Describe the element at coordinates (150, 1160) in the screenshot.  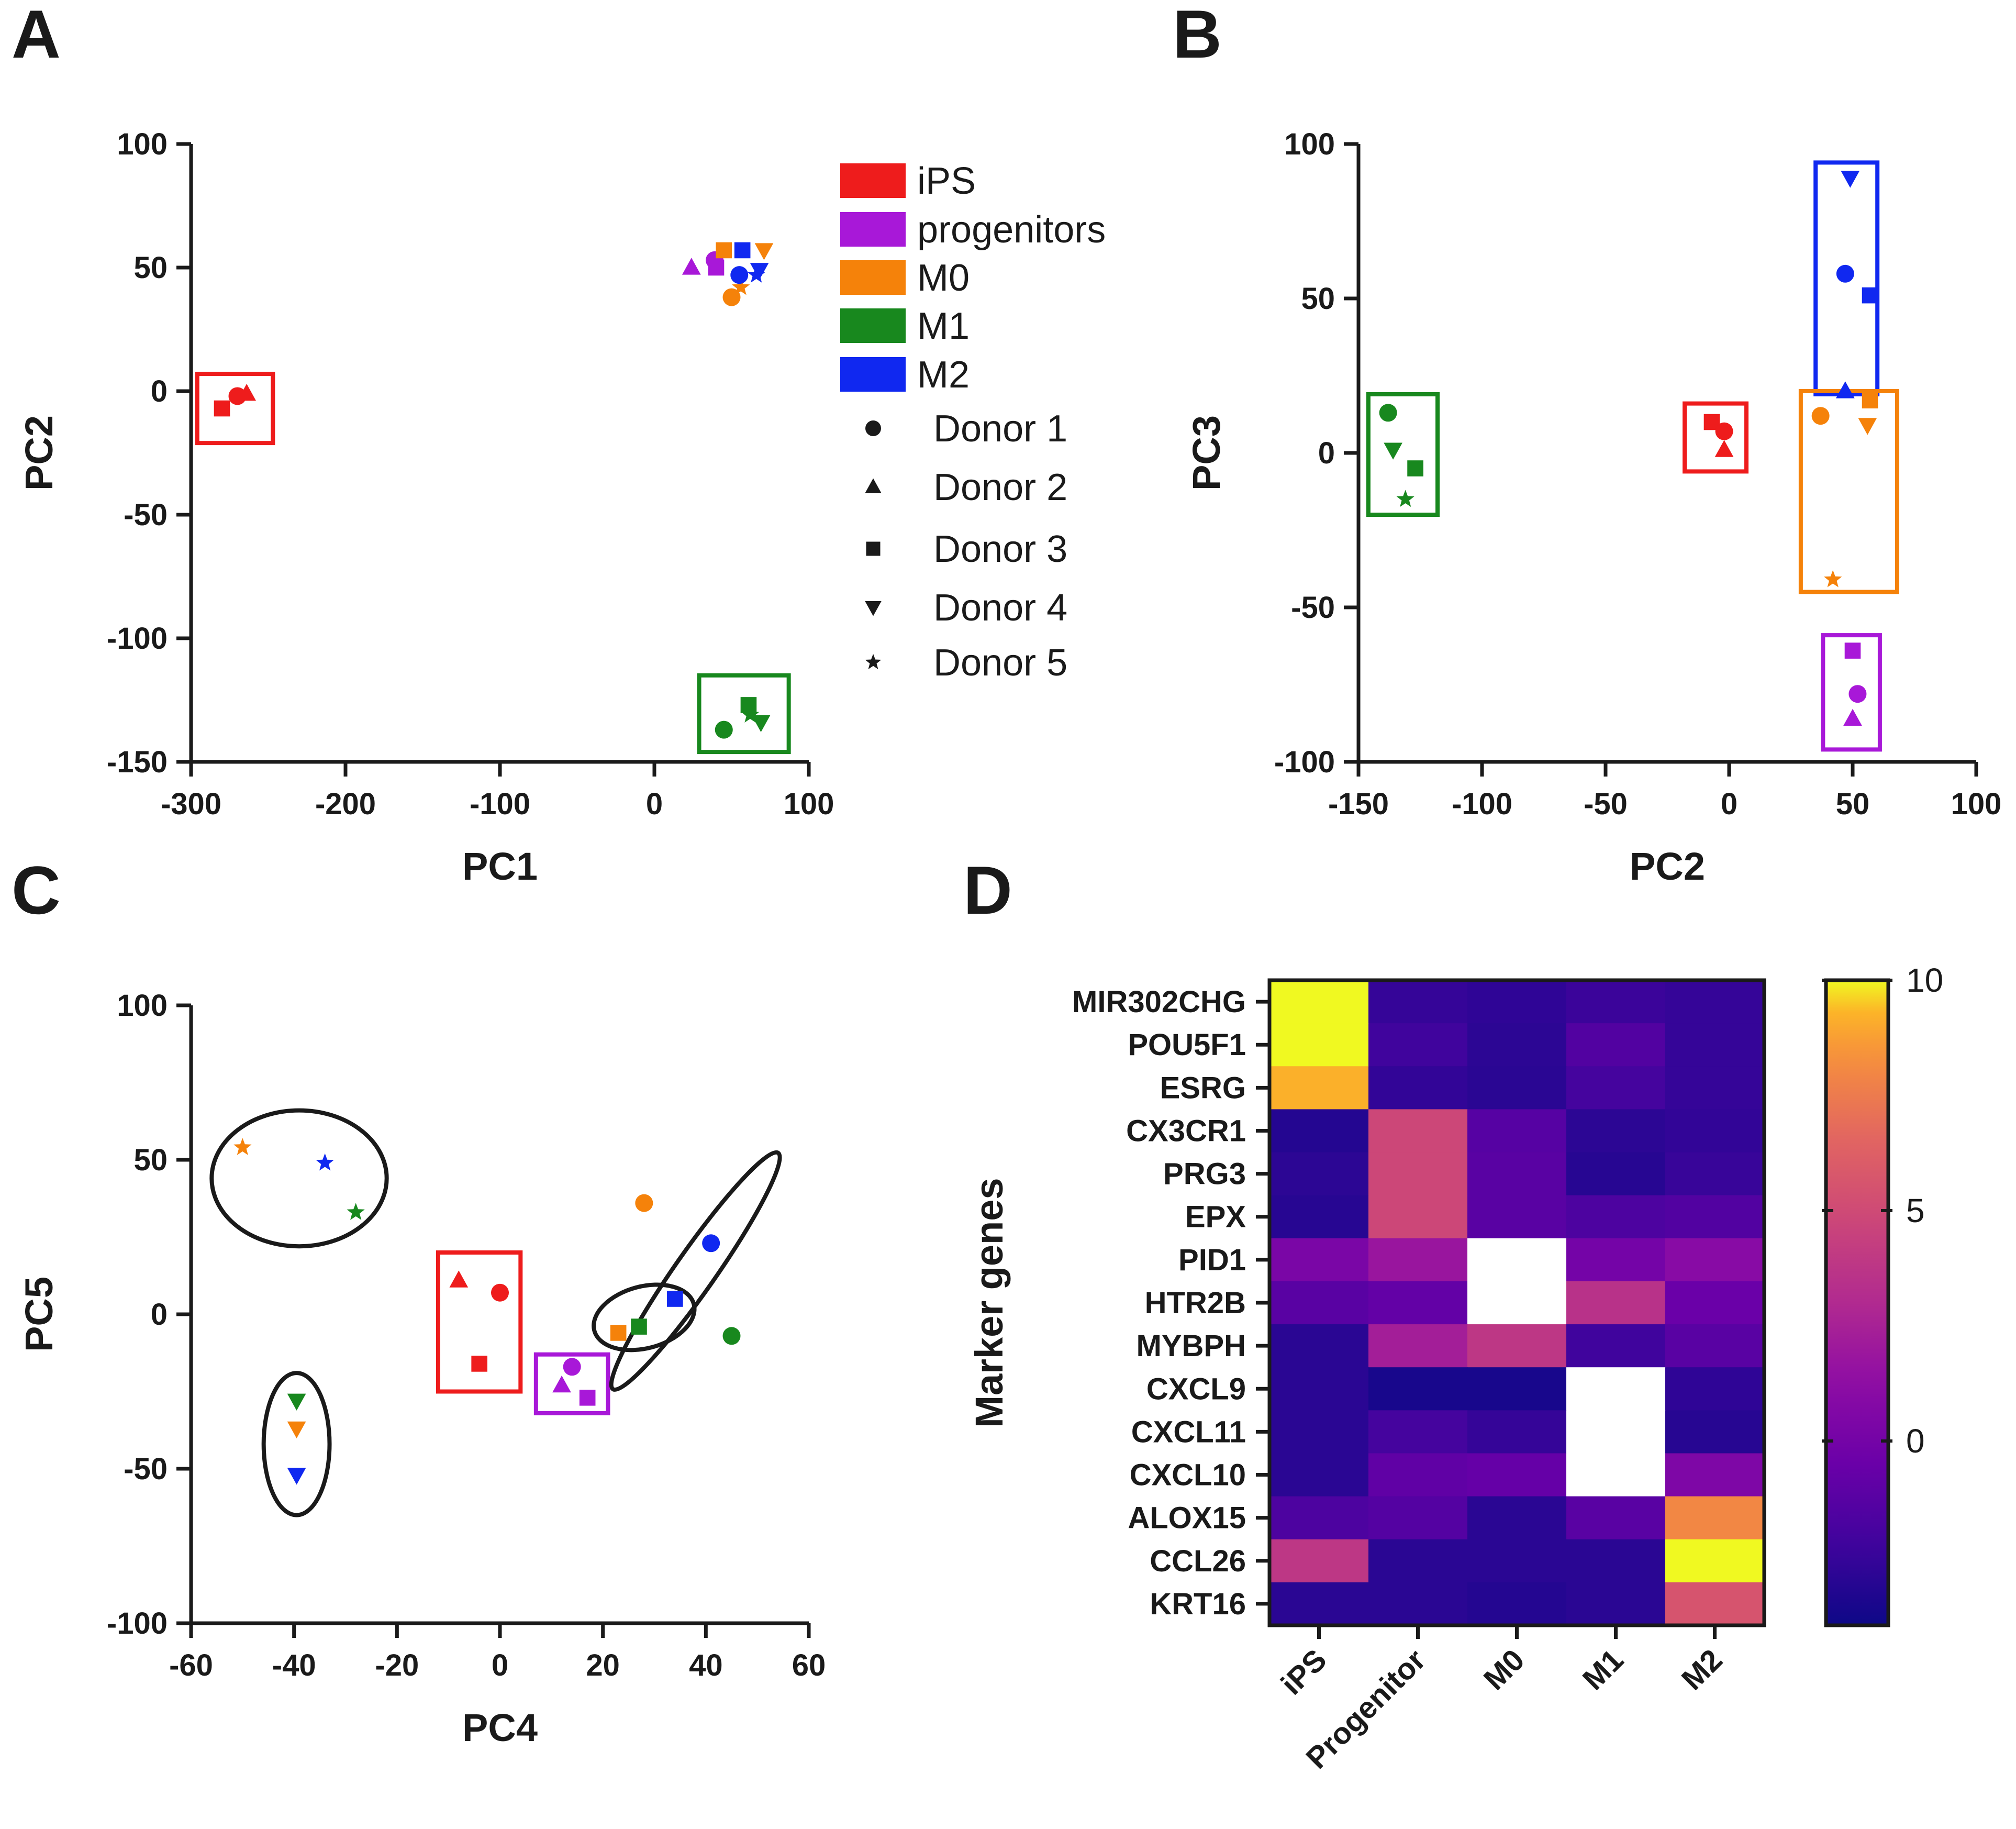
I see `y-tick-label-c: 50` at that location.